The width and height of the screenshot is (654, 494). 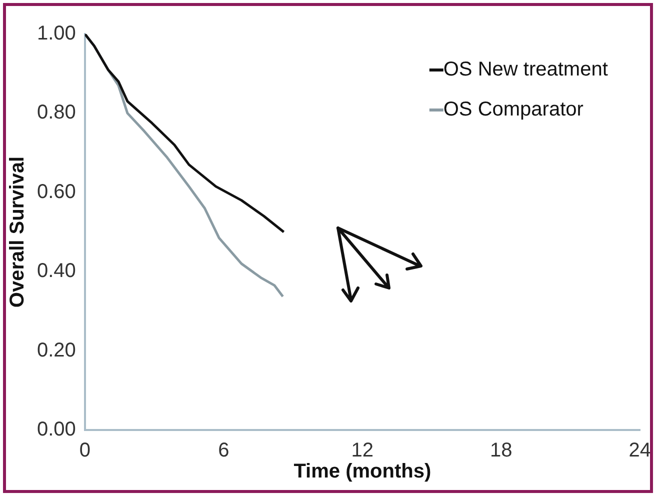 I want to click on x-axis-title: Time (months), so click(x=363, y=471).